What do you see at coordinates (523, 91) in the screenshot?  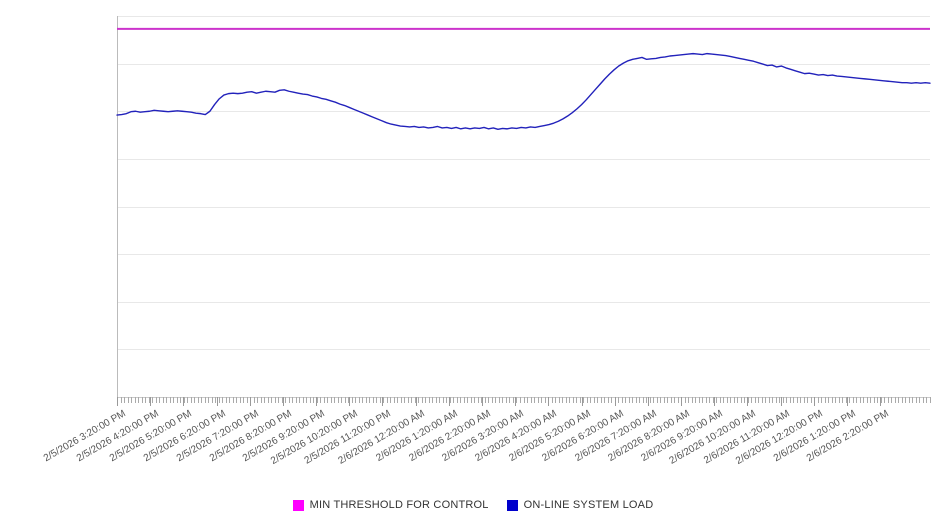 I see `series-line-on-line-system-load` at bounding box center [523, 91].